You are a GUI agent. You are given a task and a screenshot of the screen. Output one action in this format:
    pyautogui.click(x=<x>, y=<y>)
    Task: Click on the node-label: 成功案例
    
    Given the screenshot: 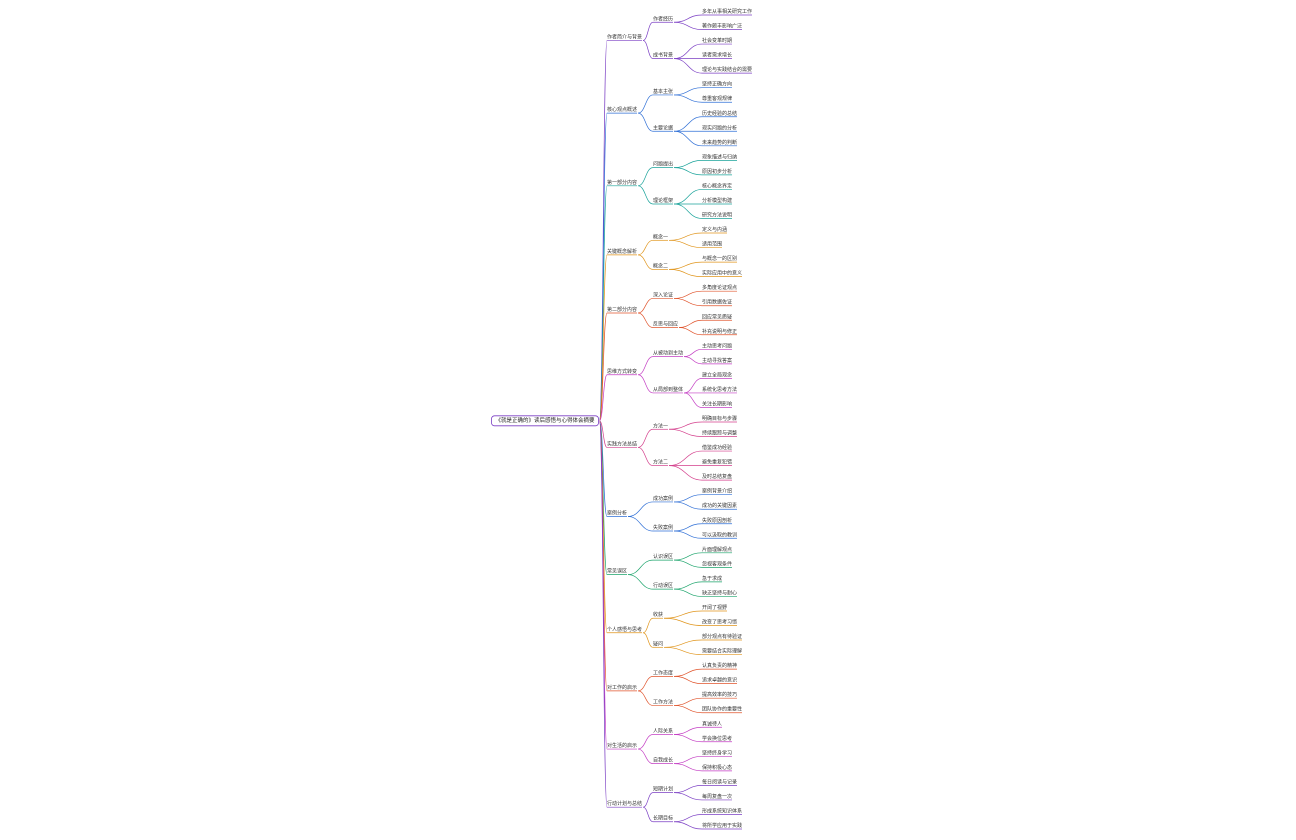 What is the action you would take?
    pyautogui.click(x=663, y=498)
    